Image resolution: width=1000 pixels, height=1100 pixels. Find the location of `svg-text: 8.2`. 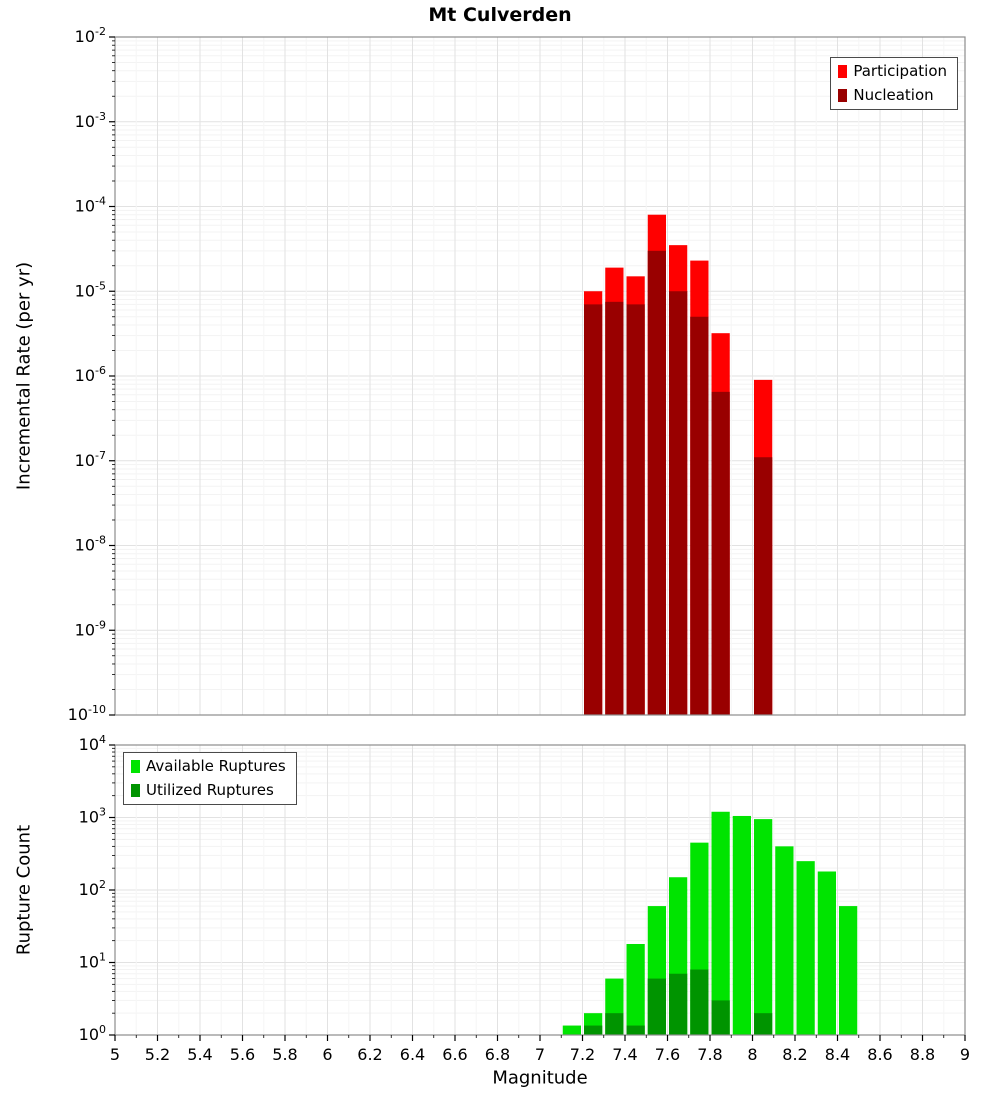

svg-text: 8.2 is located at coordinates (794, 1054).